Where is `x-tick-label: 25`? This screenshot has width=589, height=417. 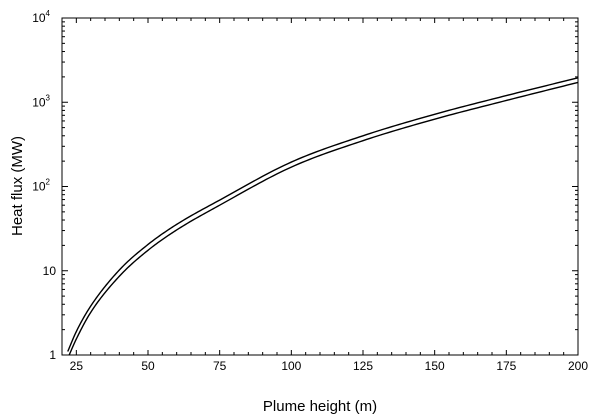
x-tick-label: 25 is located at coordinates (77, 366).